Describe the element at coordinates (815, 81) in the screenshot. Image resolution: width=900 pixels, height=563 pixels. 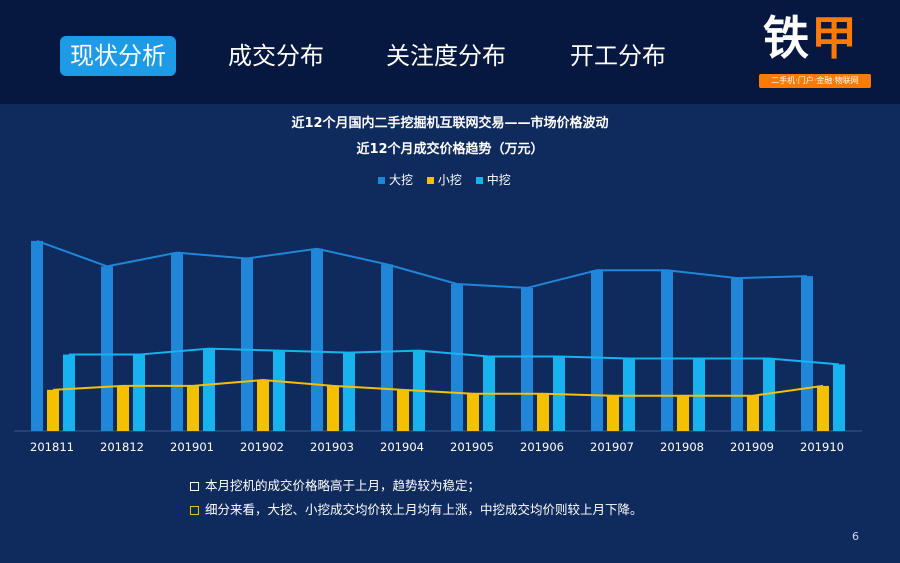
I see `logo-tagline: 二手机·门户·金融·物联网` at that location.